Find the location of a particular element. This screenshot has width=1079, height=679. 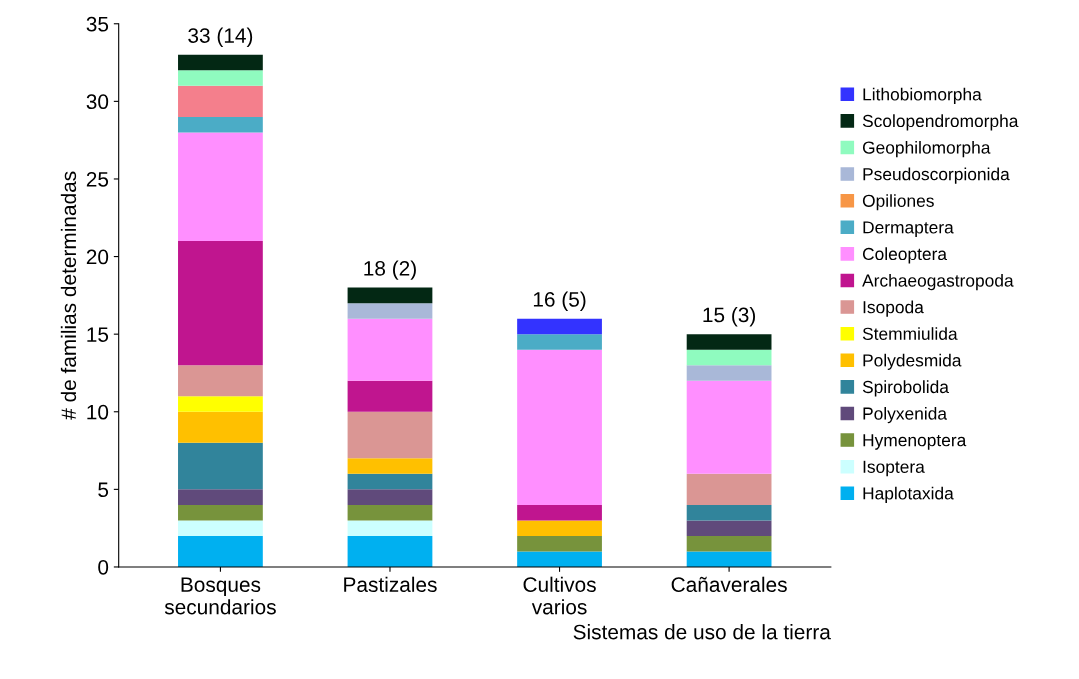

legend-label: Polyxenida is located at coordinates (905, 415).